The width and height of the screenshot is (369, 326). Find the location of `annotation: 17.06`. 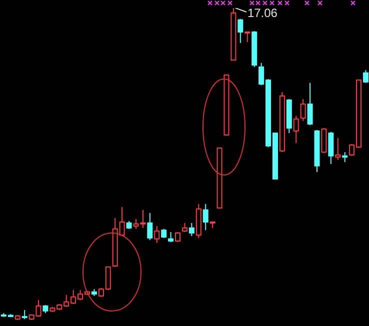

annotation: 17.06 is located at coordinates (262, 13).